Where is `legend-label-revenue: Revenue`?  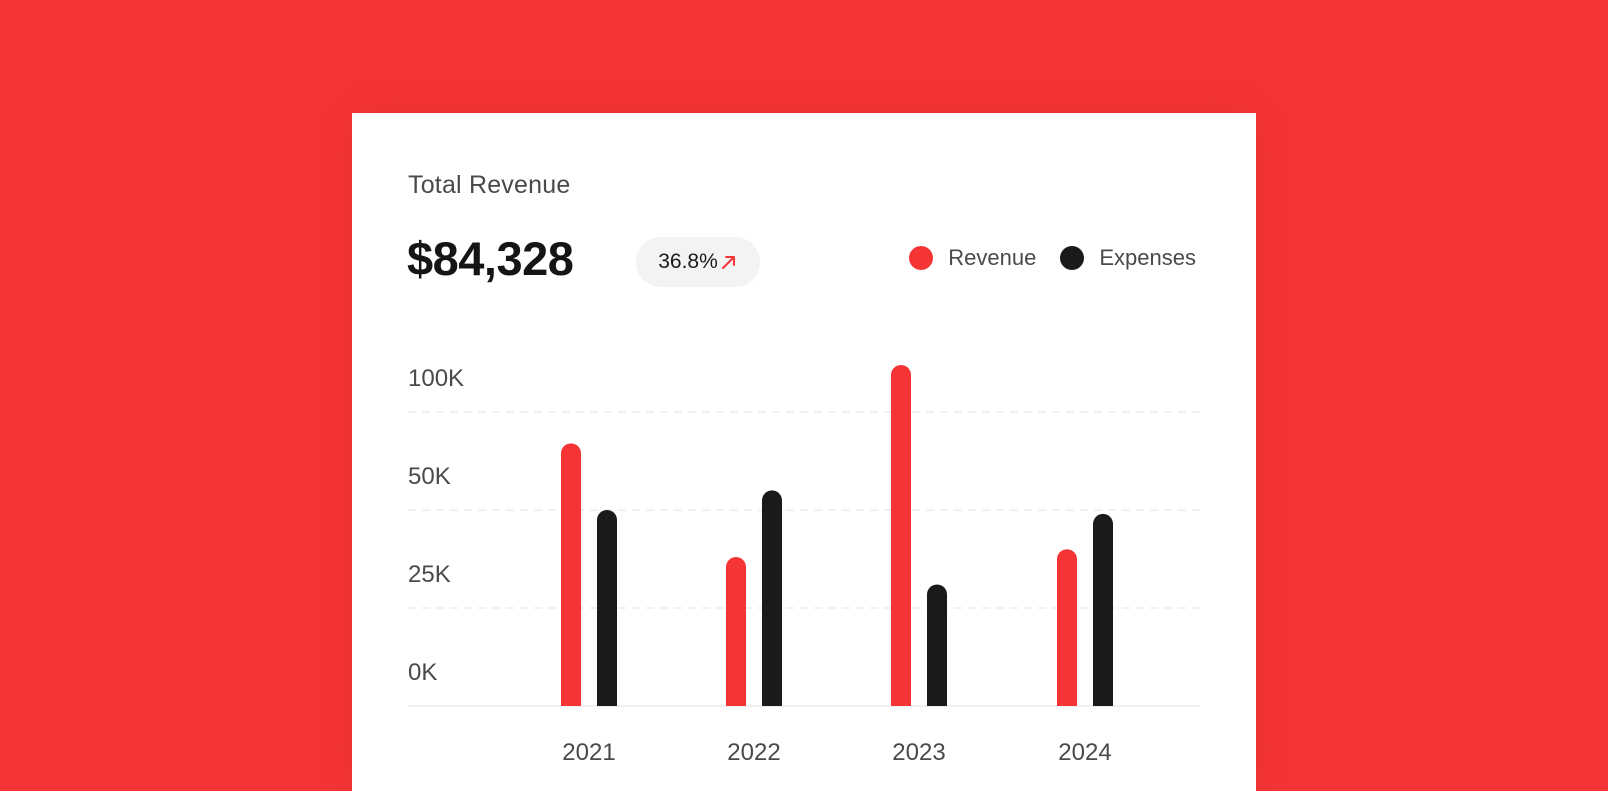 legend-label-revenue: Revenue is located at coordinates (992, 257).